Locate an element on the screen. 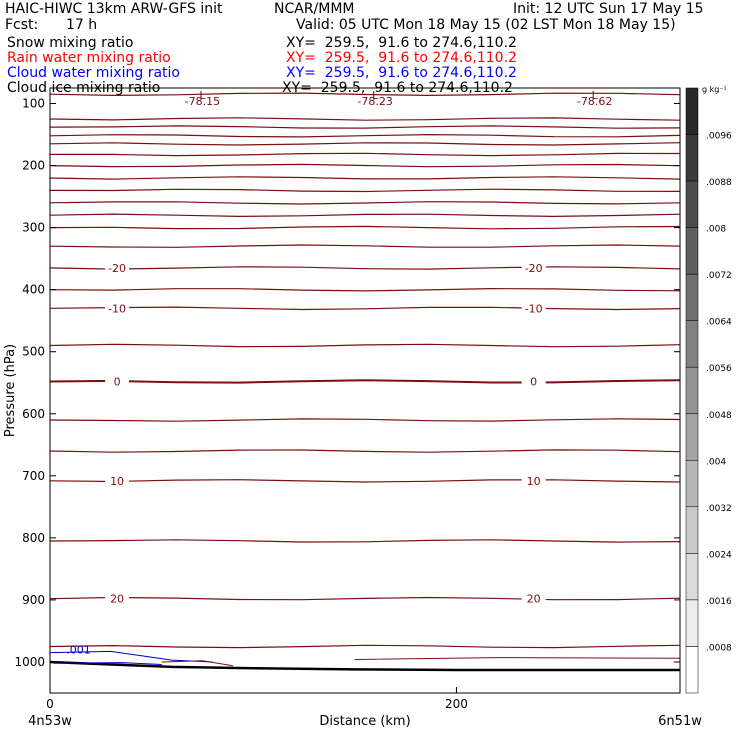  low-value: -78.62 is located at coordinates (594, 101).